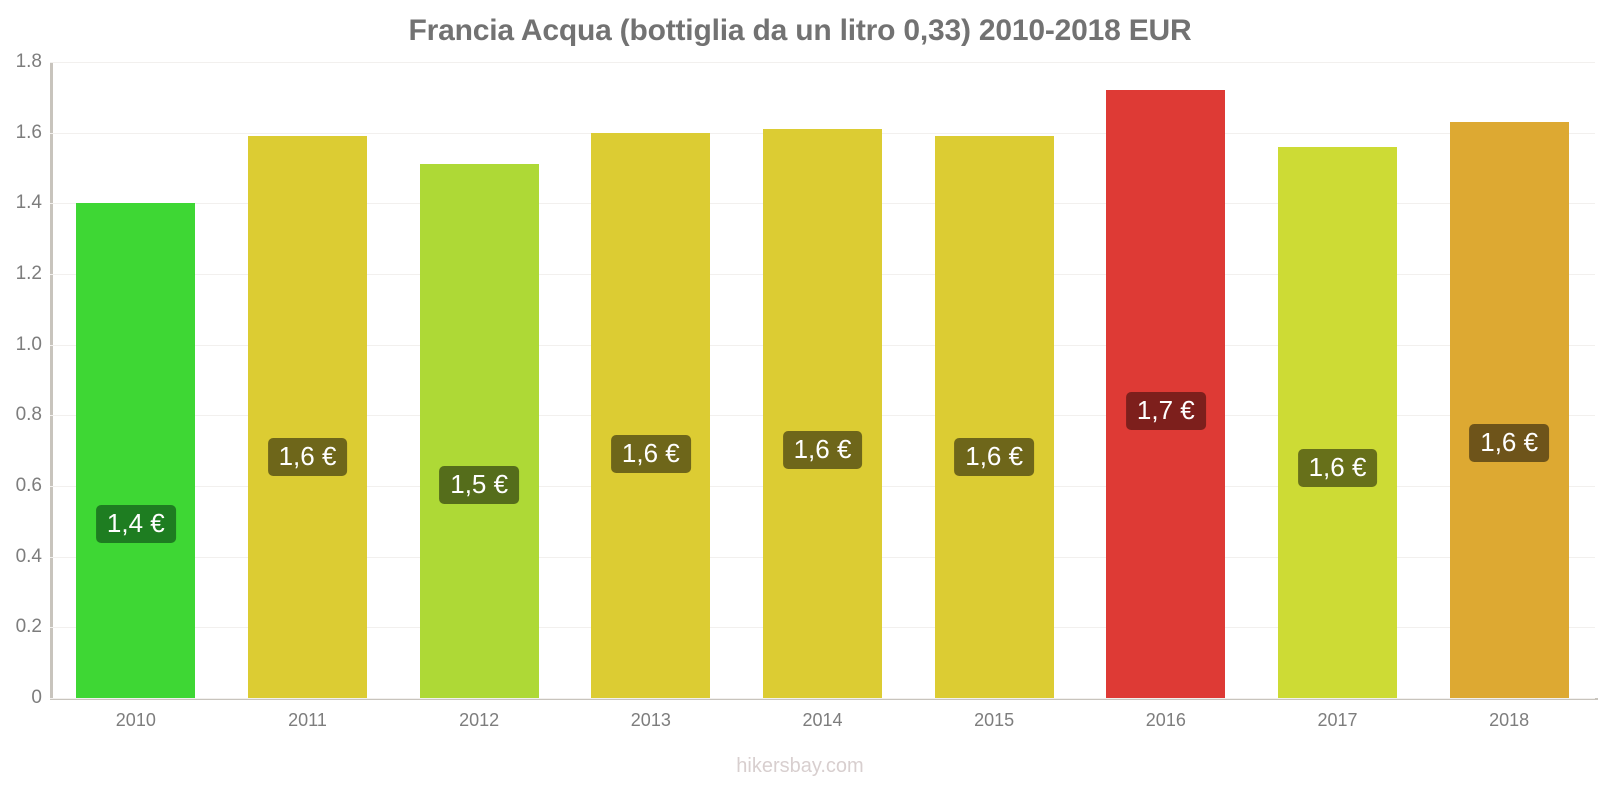 The width and height of the screenshot is (1600, 800). I want to click on y-axis-tick-label: 0.4, so click(28, 556).